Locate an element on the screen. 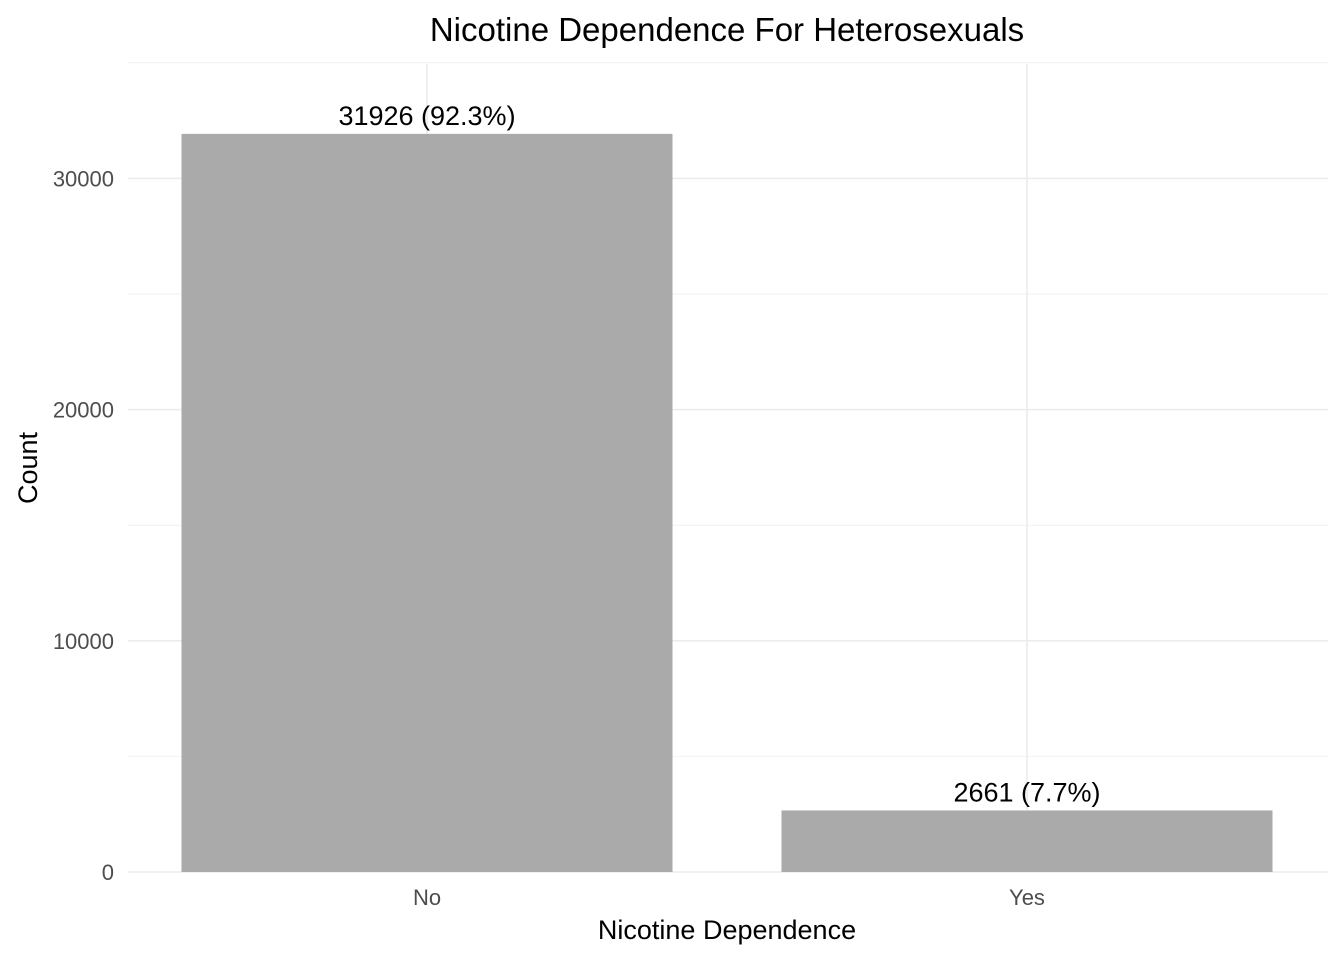  y-tick-label-3: 30000 is located at coordinates (83, 178).